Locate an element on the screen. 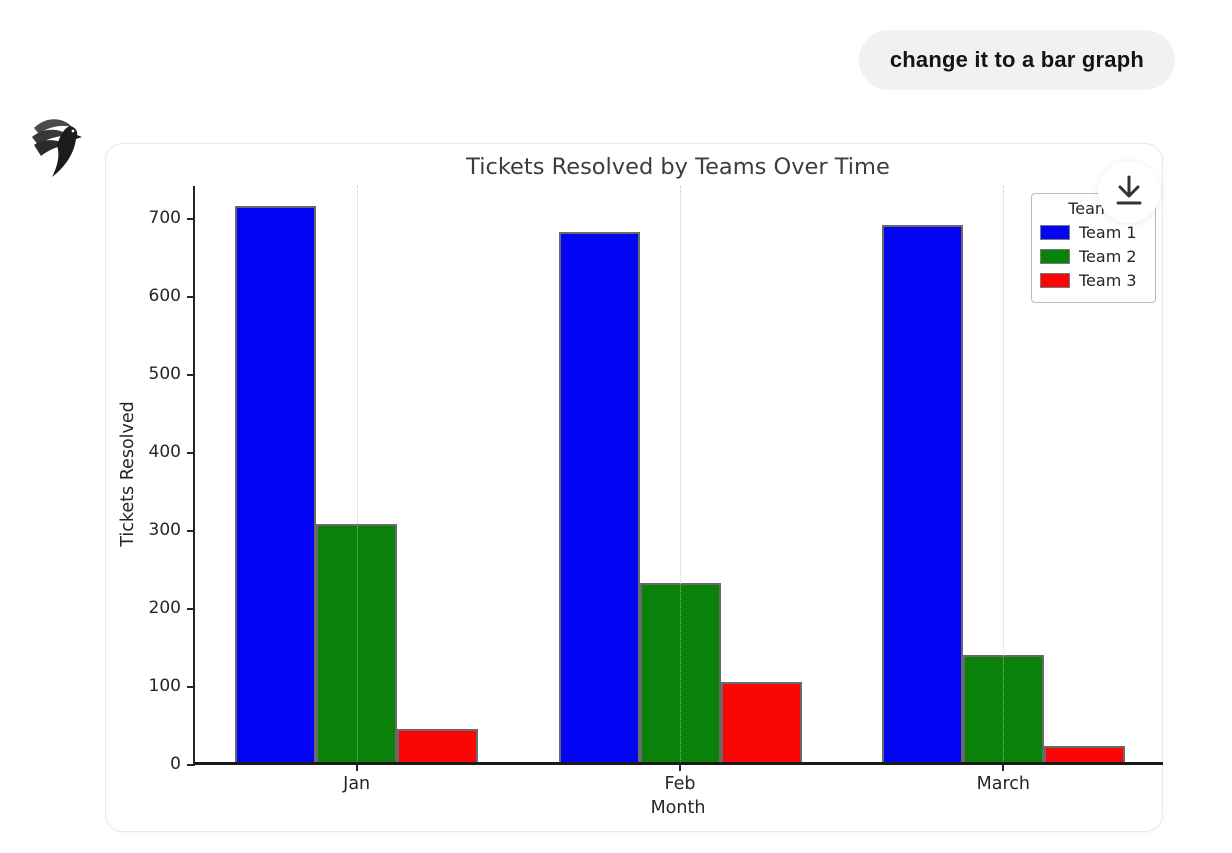  y-axis-label: Tickets Resolved is located at coordinates (128, 474).